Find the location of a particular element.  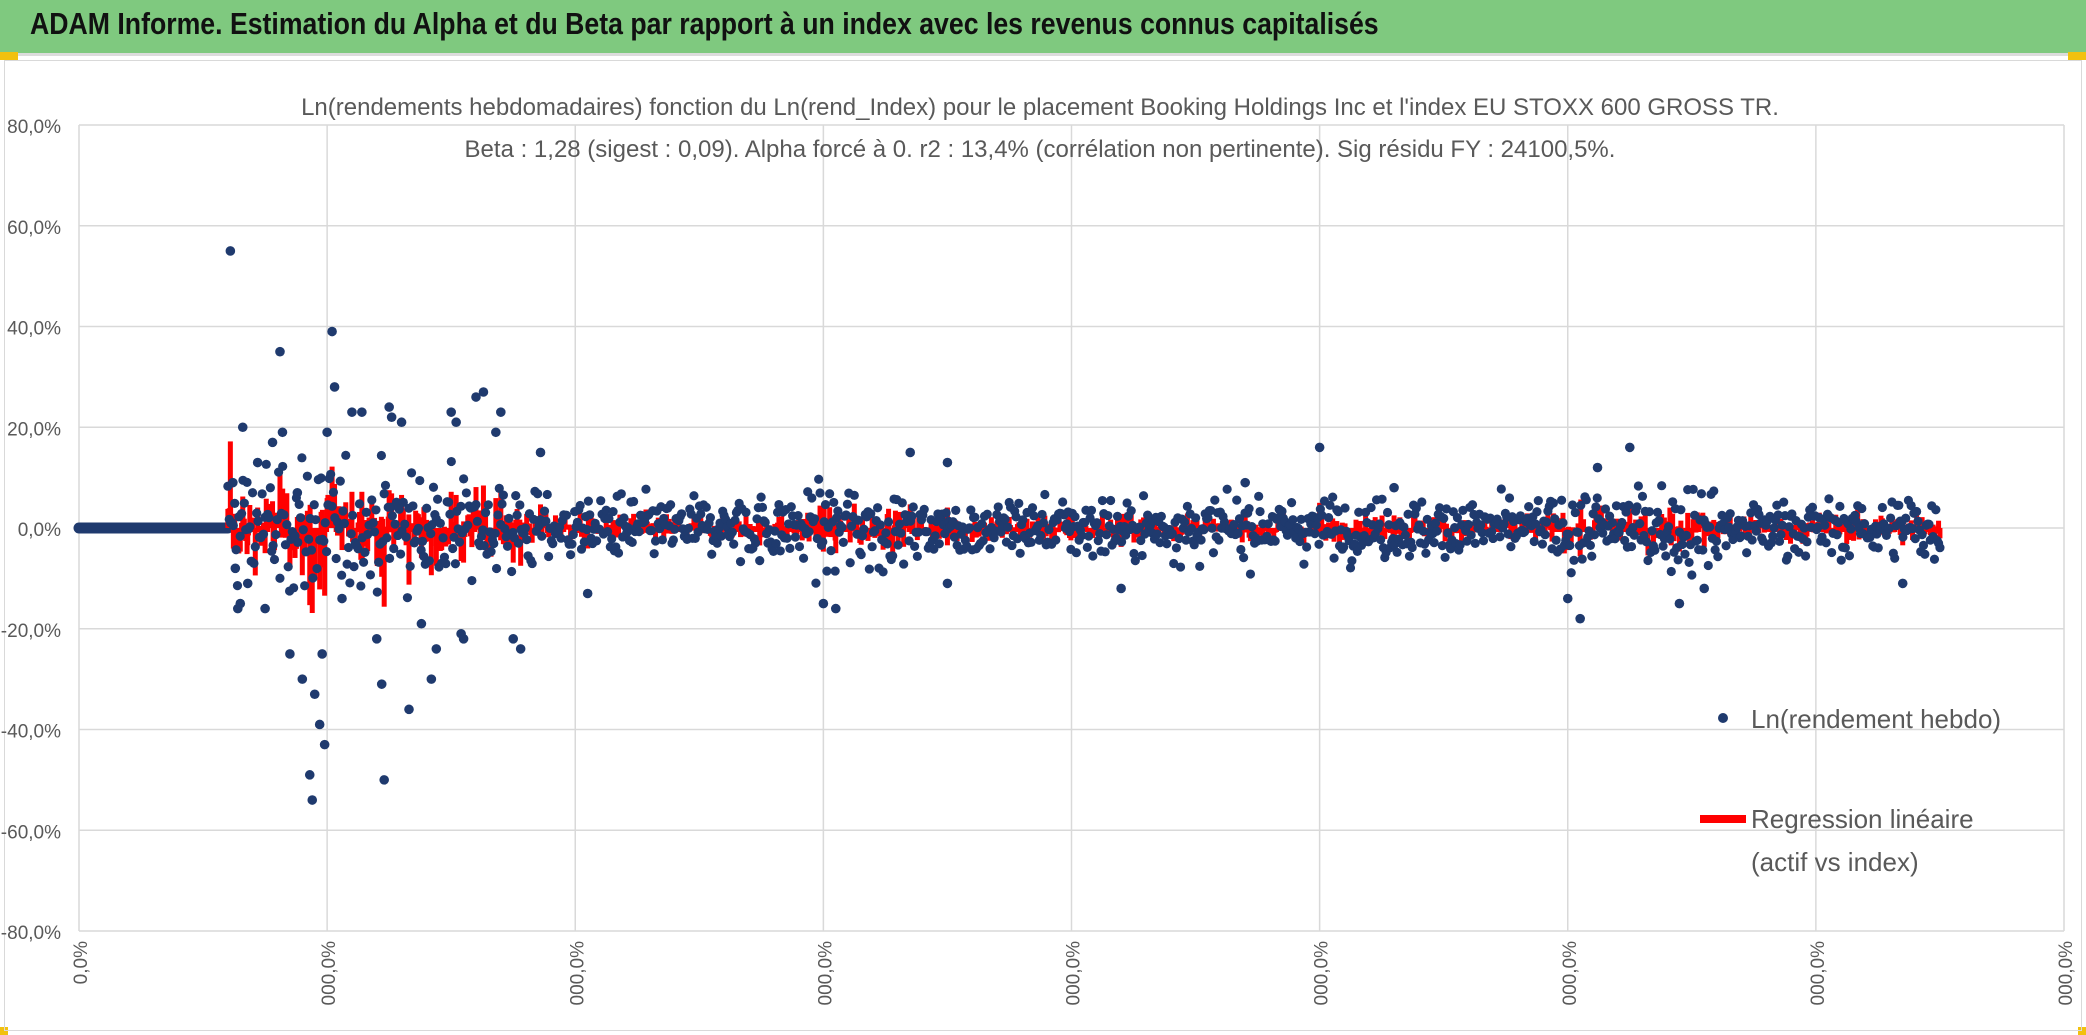

legend-points-label: Ln(rendement hebdo) is located at coordinates (1876, 719).